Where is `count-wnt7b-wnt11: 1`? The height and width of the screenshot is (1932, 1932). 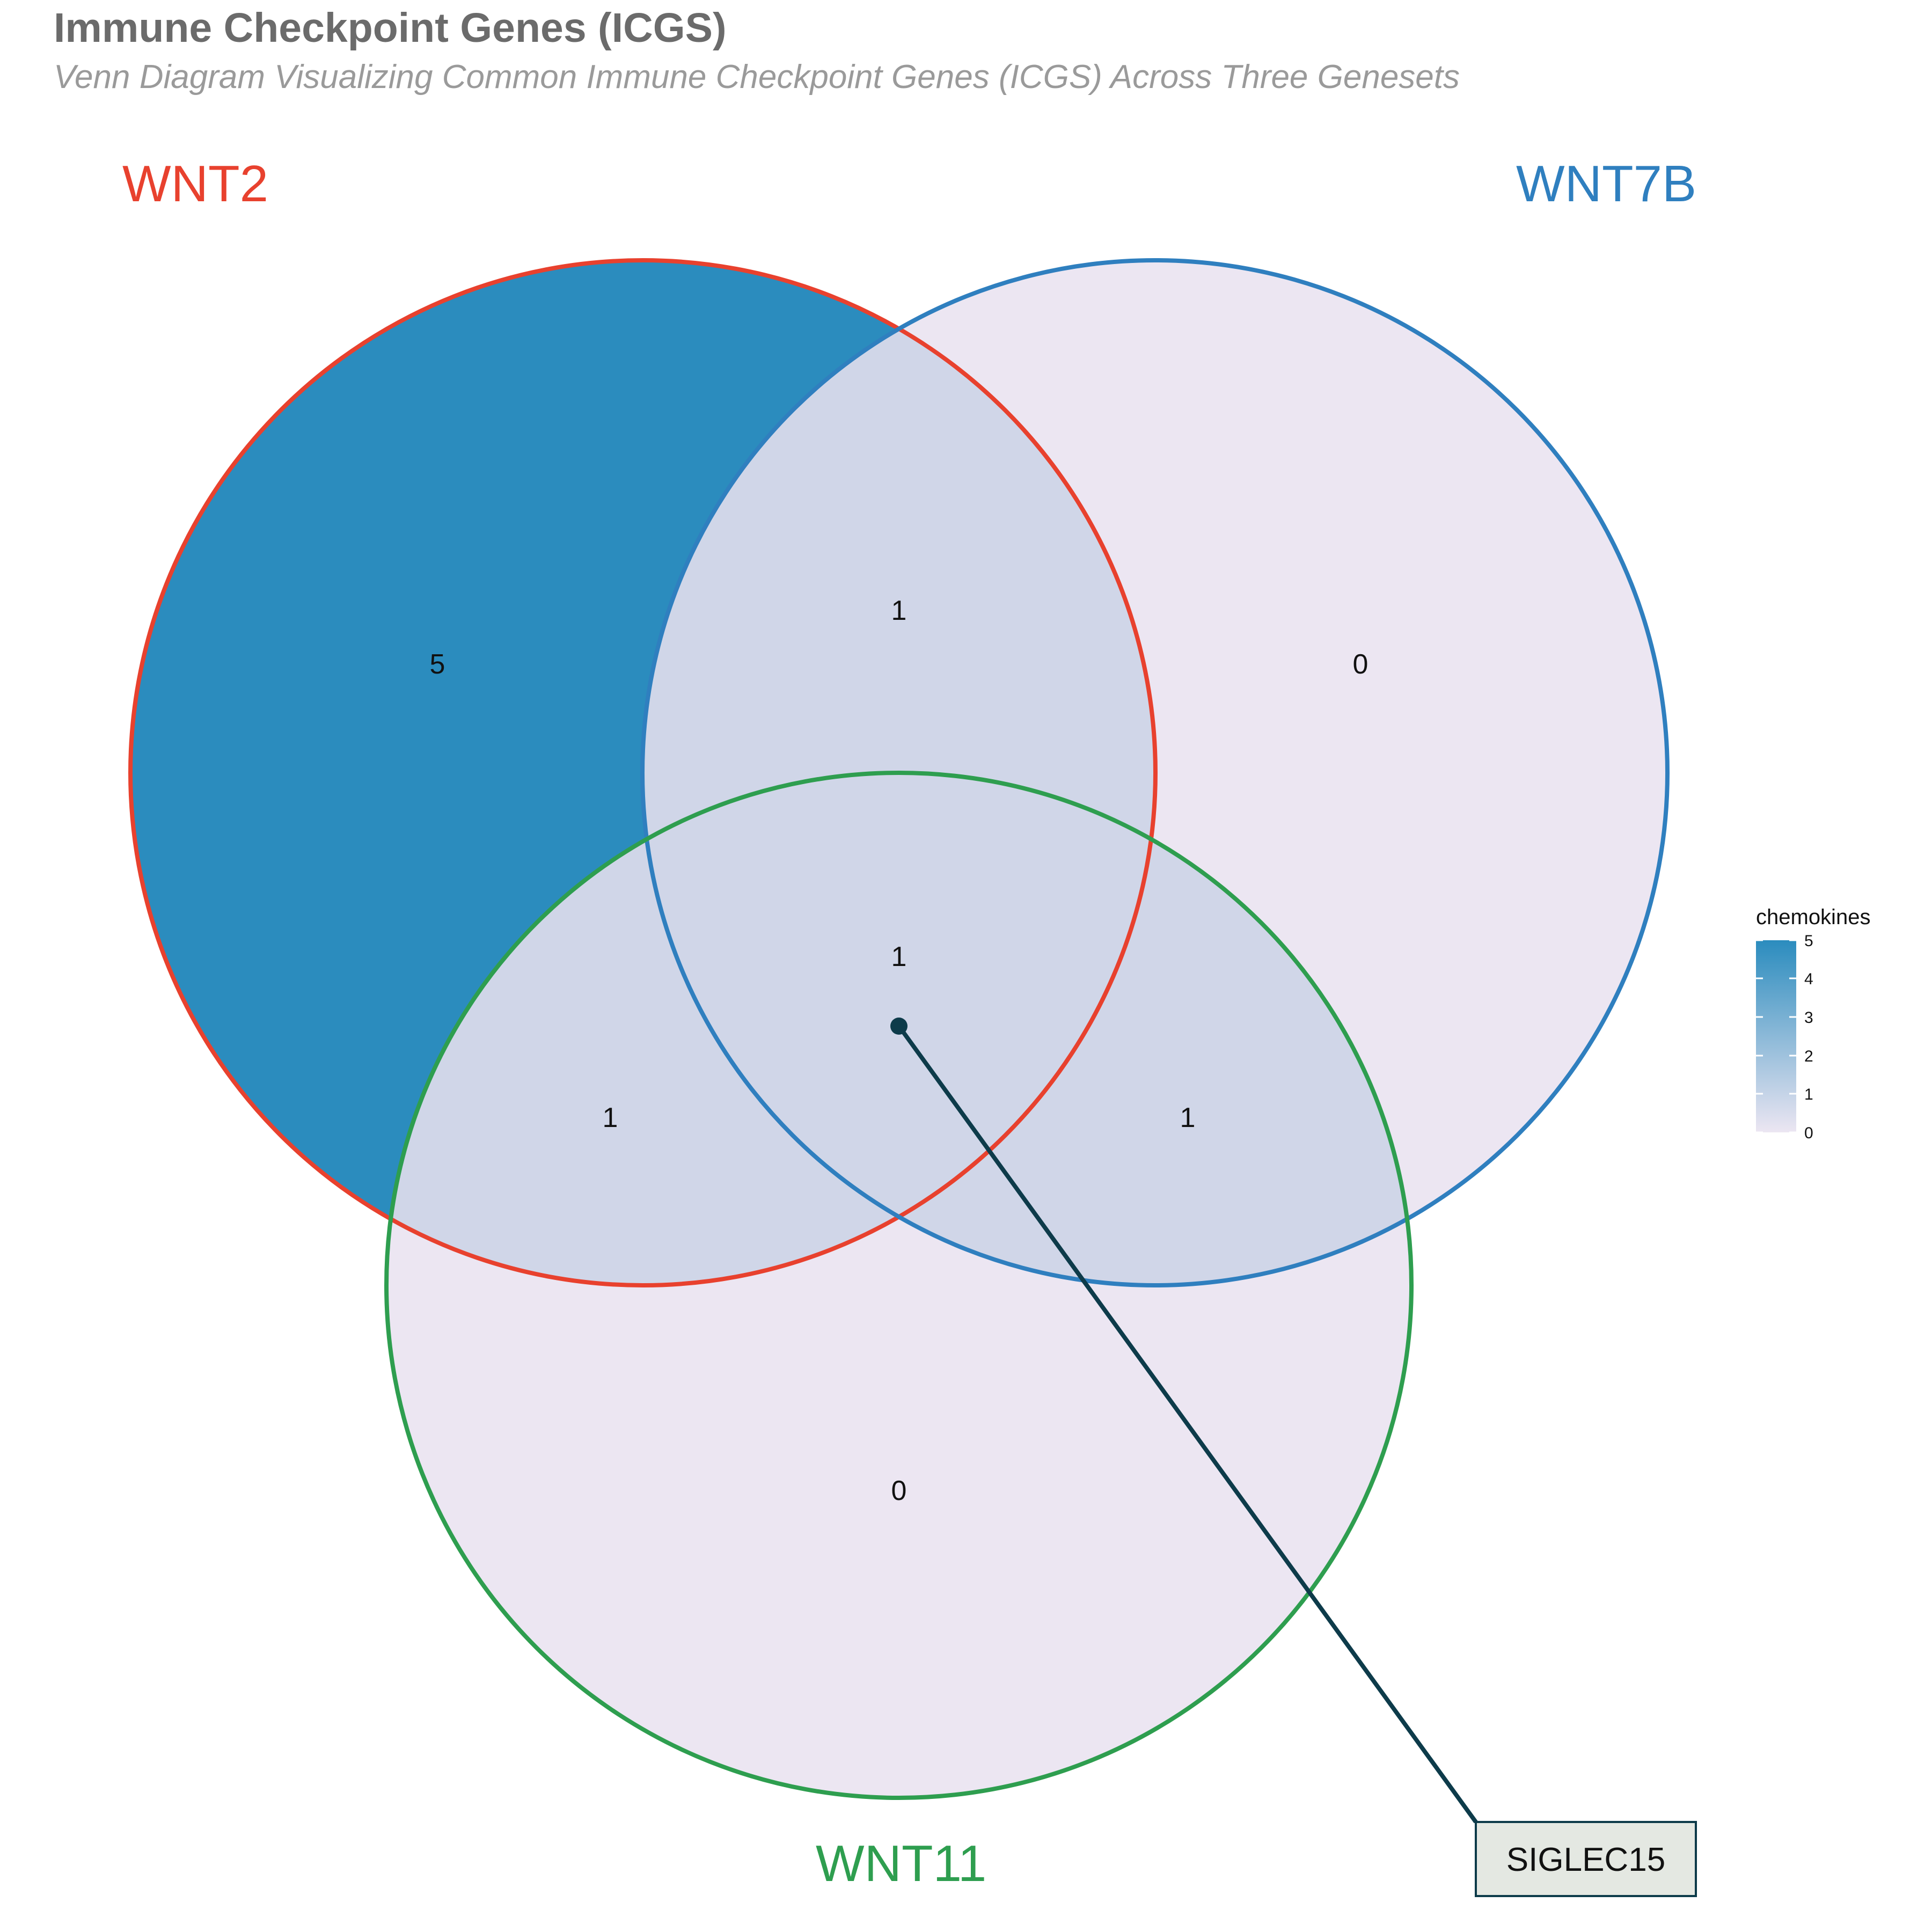
count-wnt7b-wnt11: 1 is located at coordinates (1188, 1117).